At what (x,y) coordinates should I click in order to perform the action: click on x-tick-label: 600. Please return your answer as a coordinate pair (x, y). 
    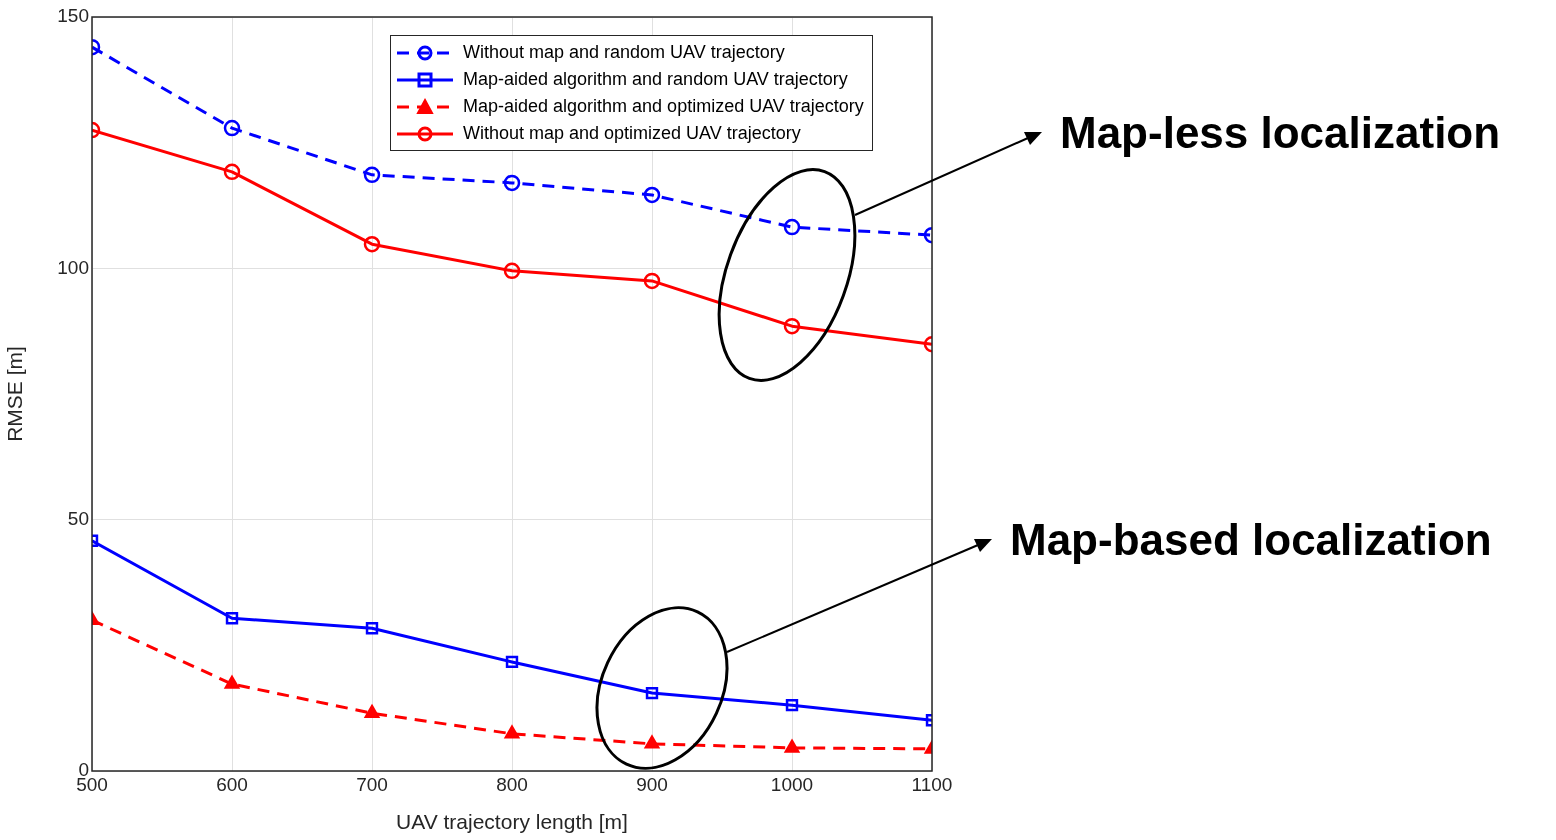
    Looking at the image, I should click on (232, 784).